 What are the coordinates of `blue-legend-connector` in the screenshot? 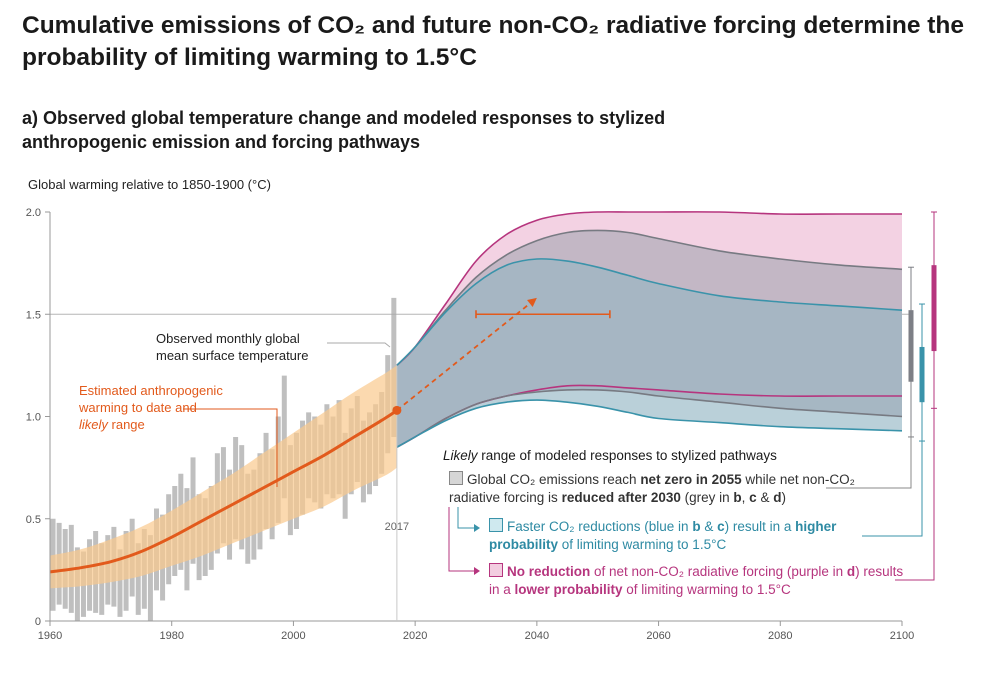 It's located at (892, 486).